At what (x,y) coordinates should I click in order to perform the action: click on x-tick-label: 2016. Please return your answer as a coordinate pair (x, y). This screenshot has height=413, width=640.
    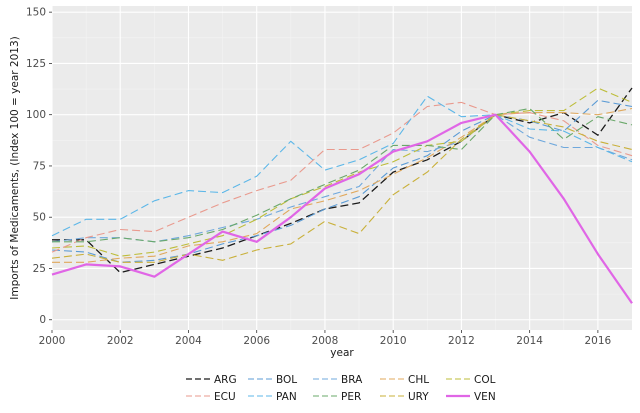
    Looking at the image, I should click on (598, 341).